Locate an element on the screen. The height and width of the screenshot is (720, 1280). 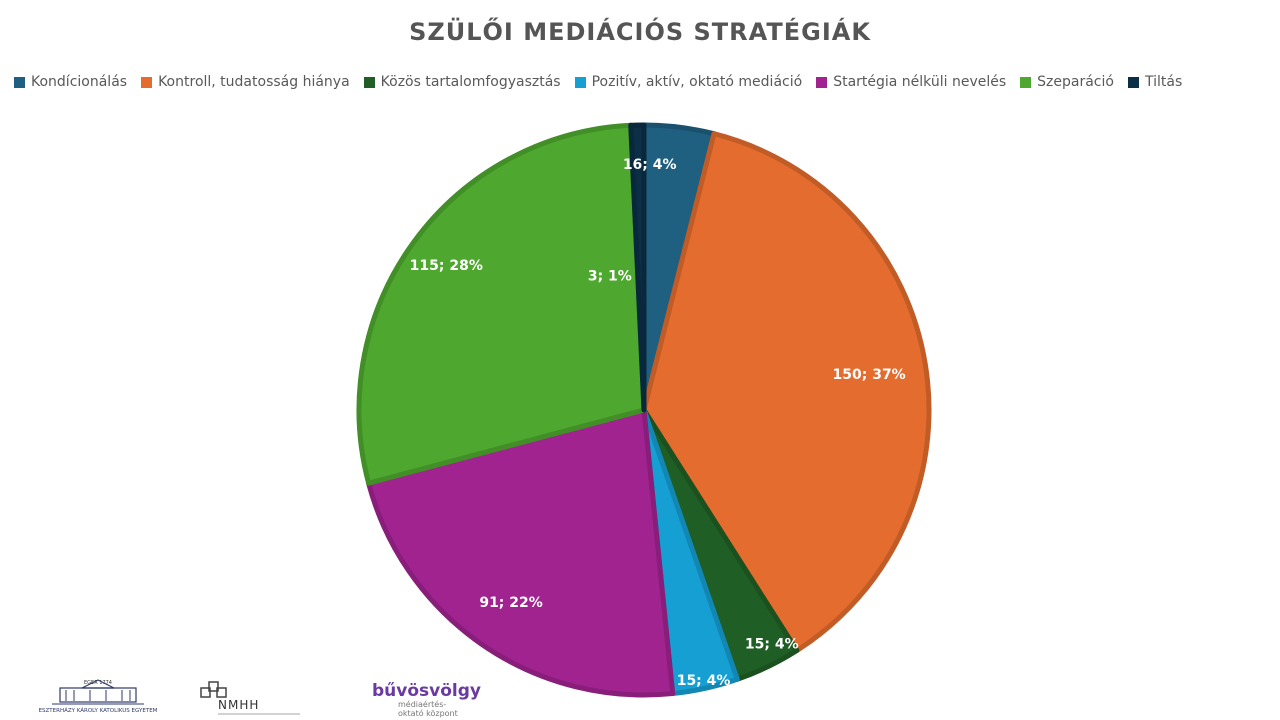
legend-label: Közös tartalomfogyasztás is located at coordinates (470, 82).